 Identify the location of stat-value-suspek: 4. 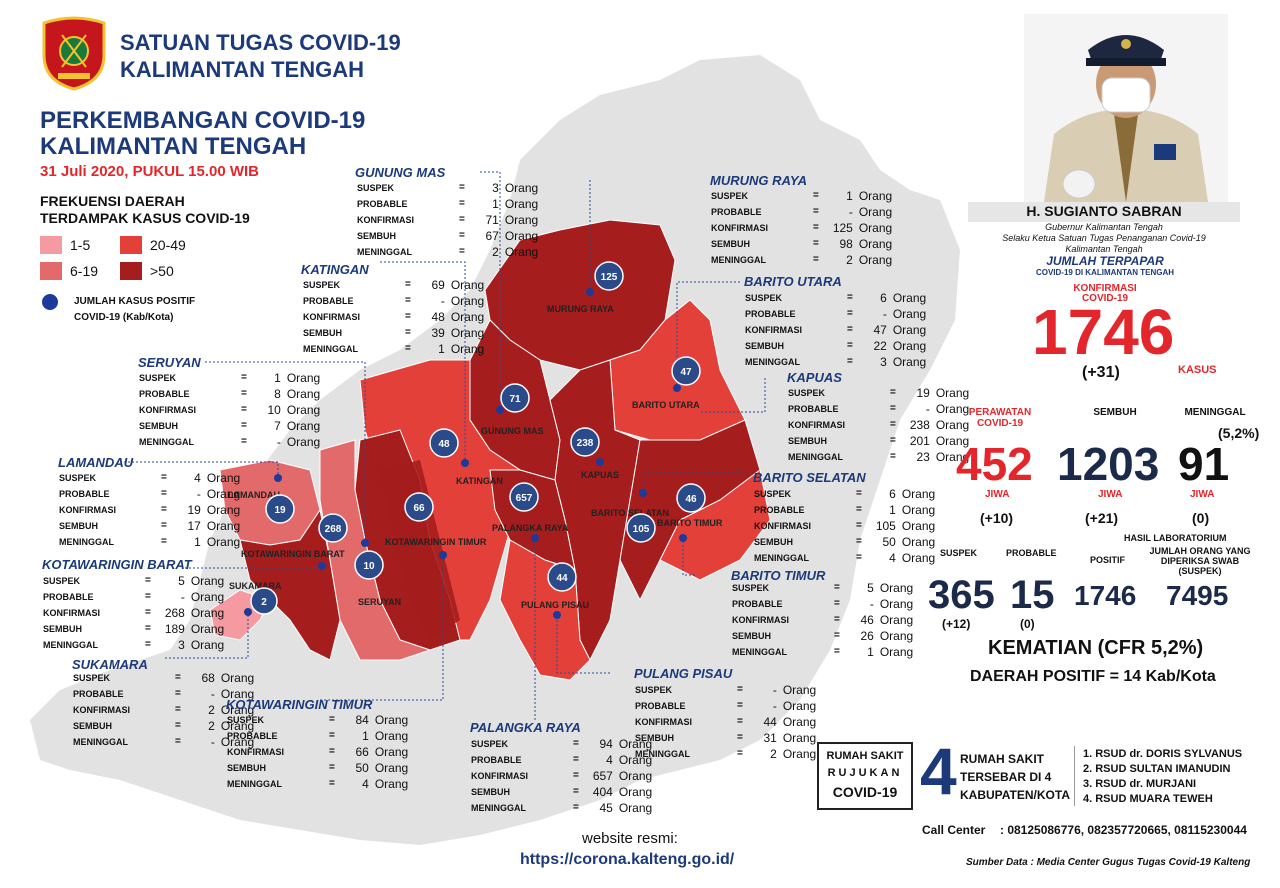
(197, 478).